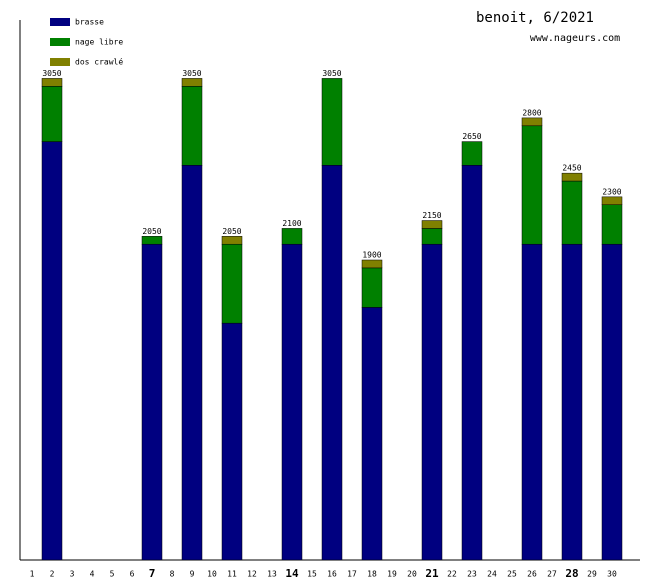 The width and height of the screenshot is (660, 584). What do you see at coordinates (535, 18) in the screenshot?
I see `chart-title: benoit, 6/2021` at bounding box center [535, 18].